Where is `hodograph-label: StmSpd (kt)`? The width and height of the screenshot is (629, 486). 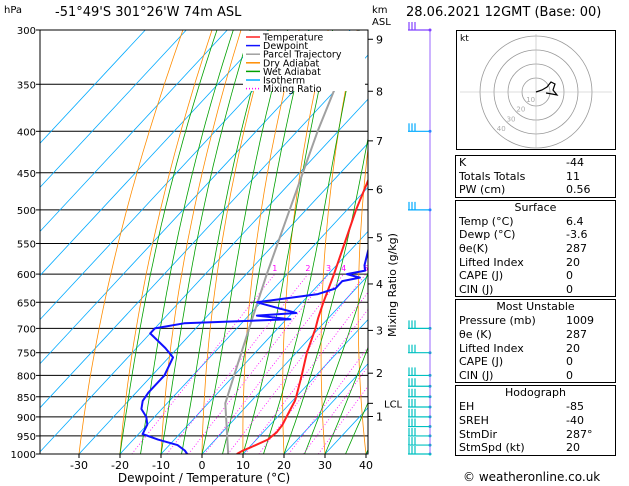
hodograph-label: StmSpd (kt) is located at coordinates (492, 448).